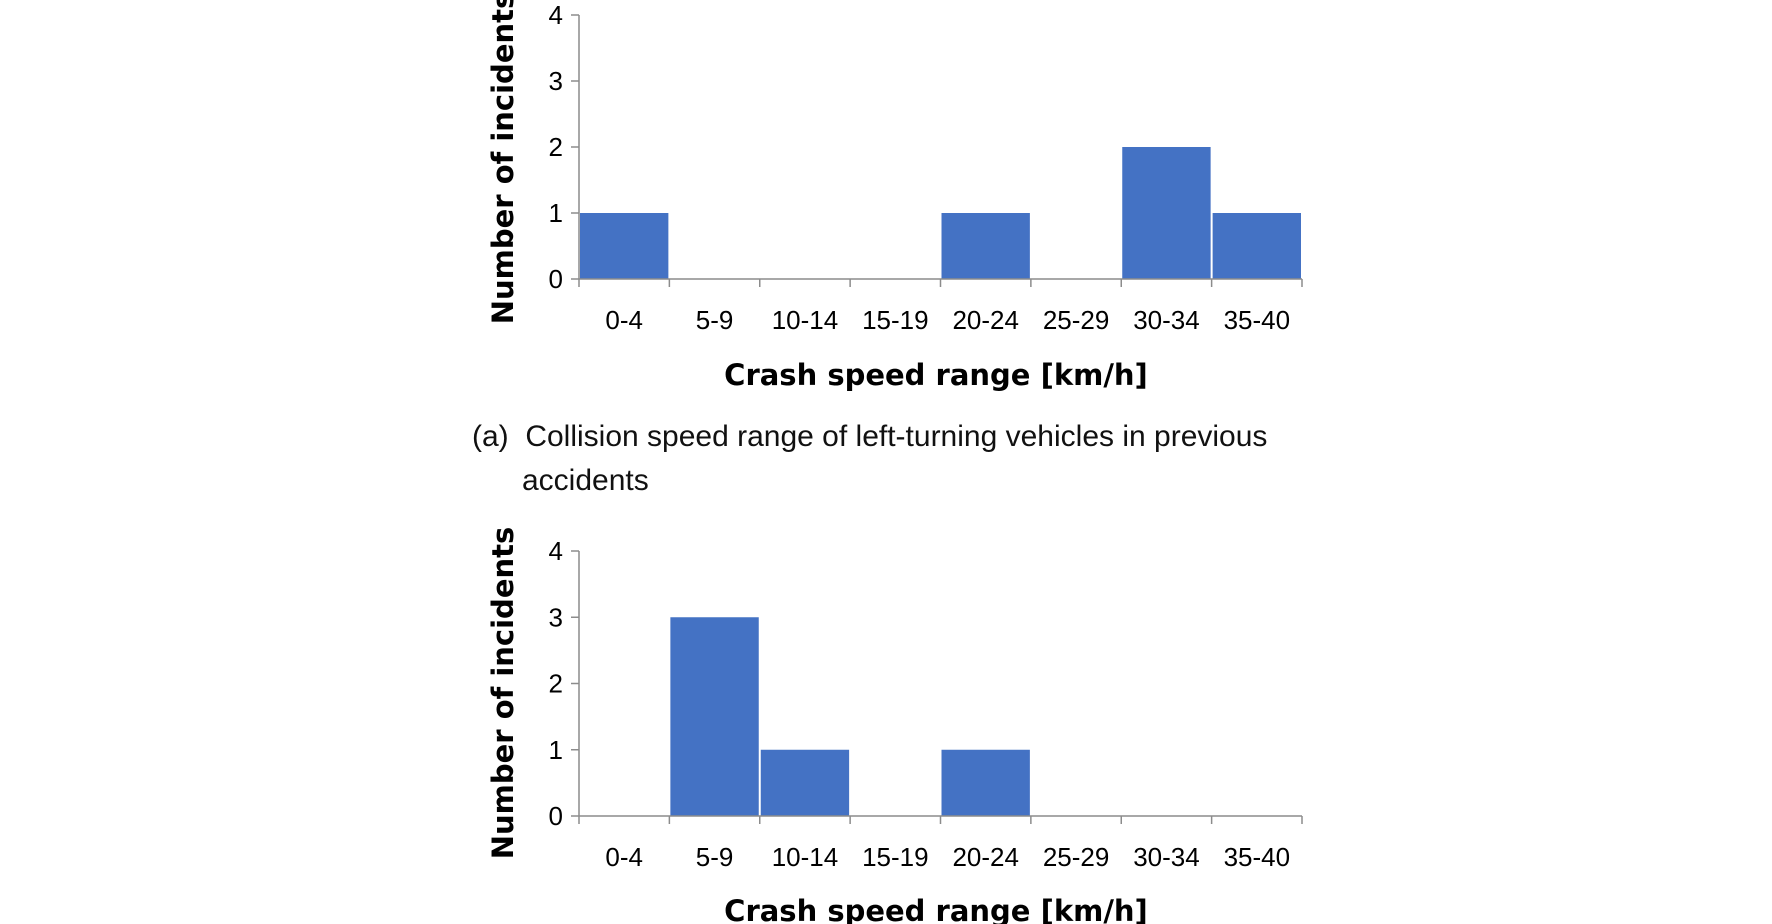 The height and width of the screenshot is (924, 1772). I want to click on chart-b-x-tick-label: 0-4, so click(624, 857).